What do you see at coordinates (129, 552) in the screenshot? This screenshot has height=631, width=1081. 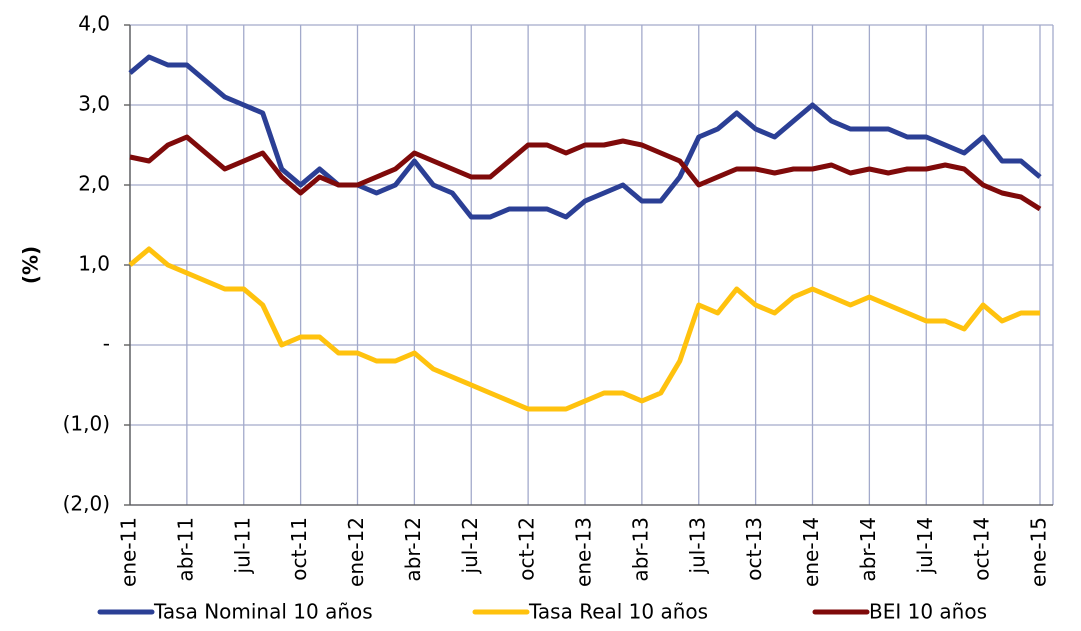 I see `x-tick-label: ene-11` at bounding box center [129, 552].